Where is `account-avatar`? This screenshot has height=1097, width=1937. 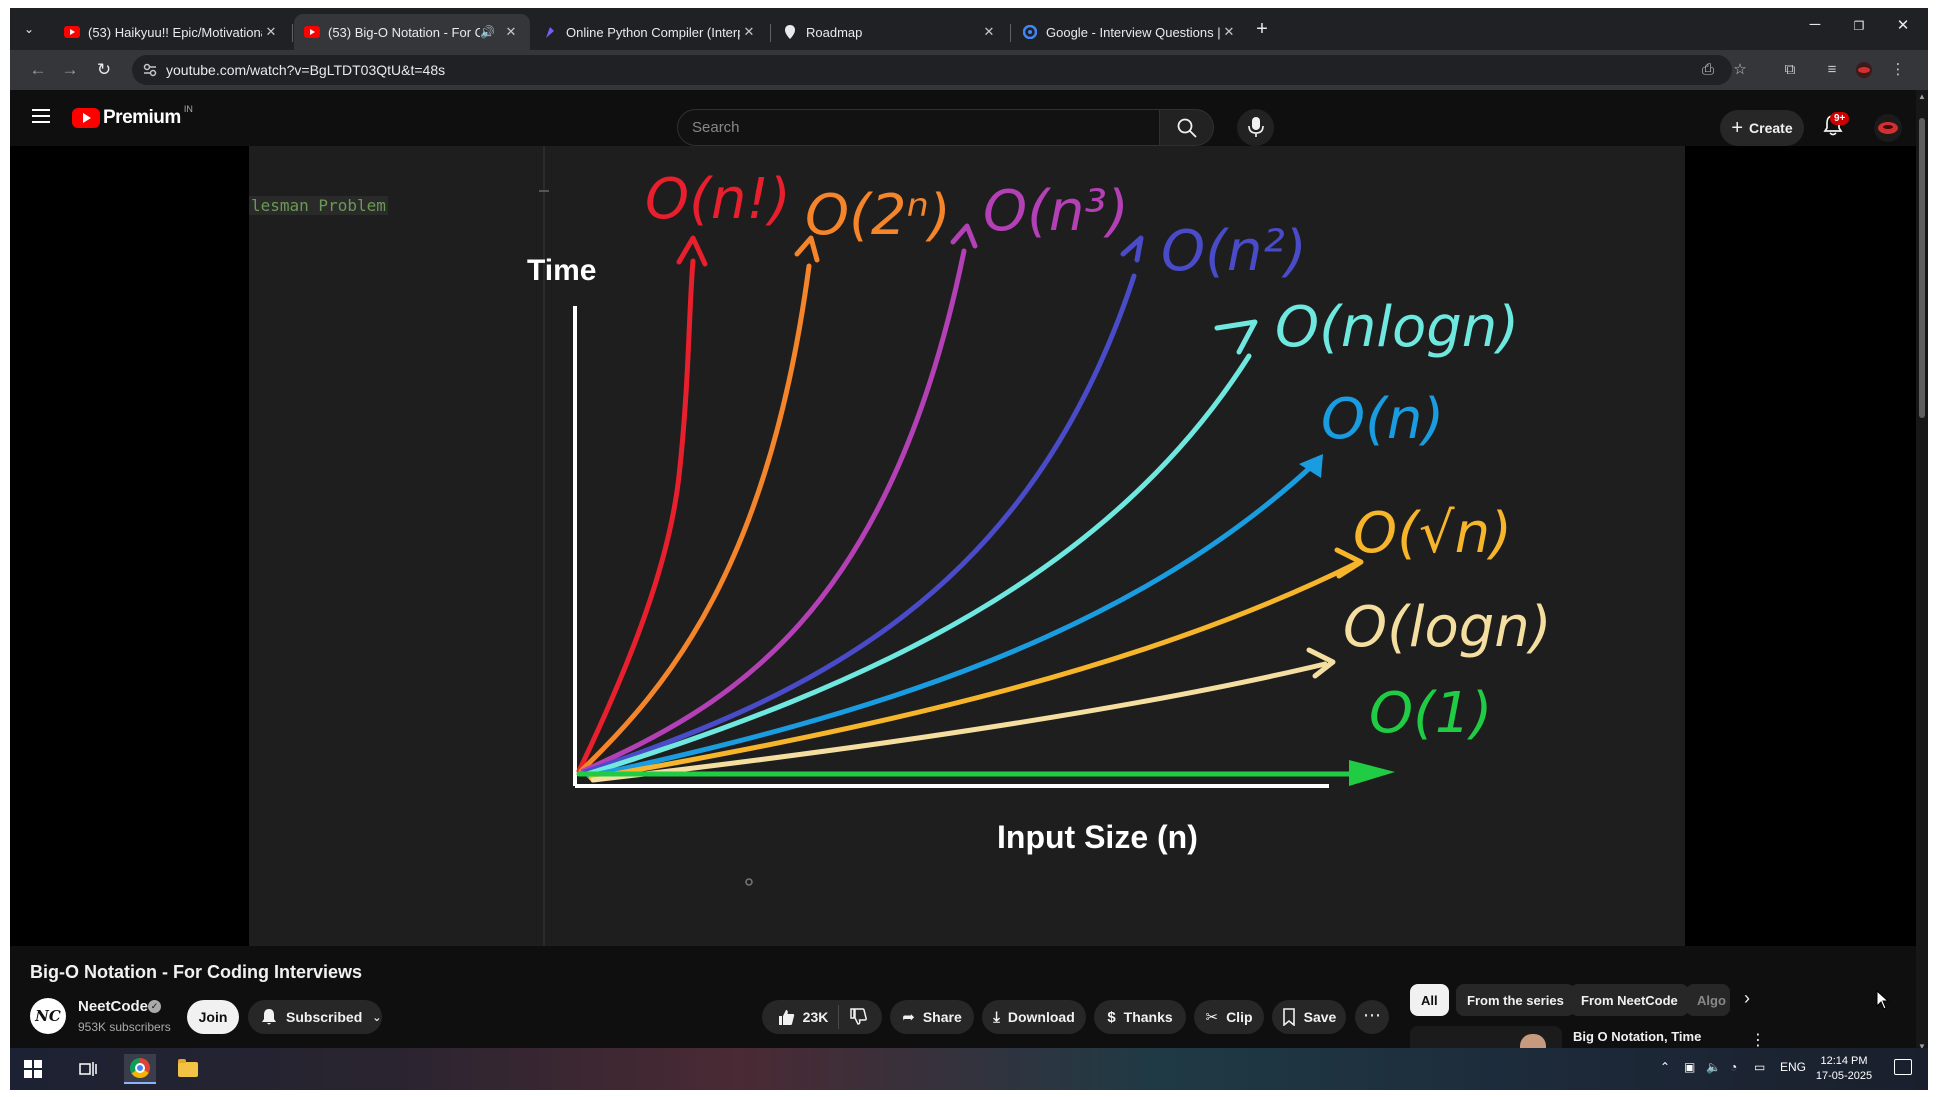
account-avatar is located at coordinates (1888, 128).